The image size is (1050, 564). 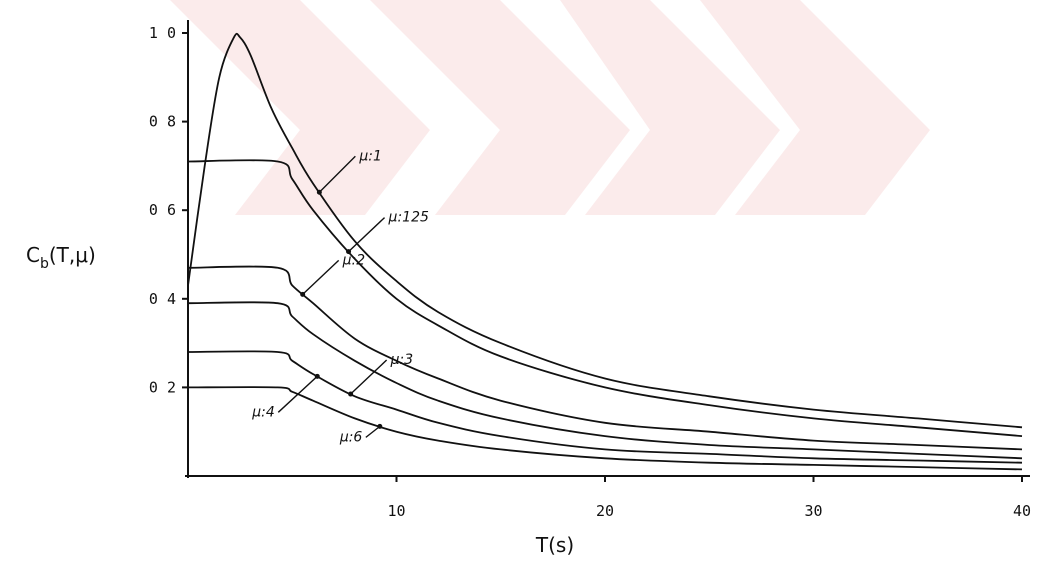 What do you see at coordinates (351, 437) in the screenshot?
I see `series-label: μ:6` at bounding box center [351, 437].